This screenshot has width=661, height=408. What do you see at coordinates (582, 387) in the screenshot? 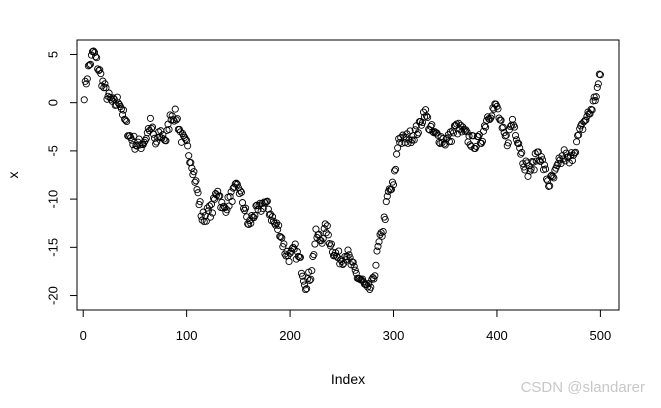
I see `watermark: CSDN @slandarer` at bounding box center [582, 387].